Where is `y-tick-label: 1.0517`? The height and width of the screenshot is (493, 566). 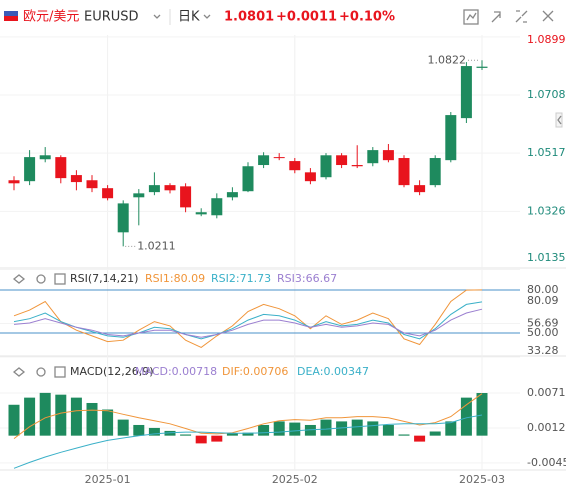
y-tick-label: 1.0517 is located at coordinates (546, 152).